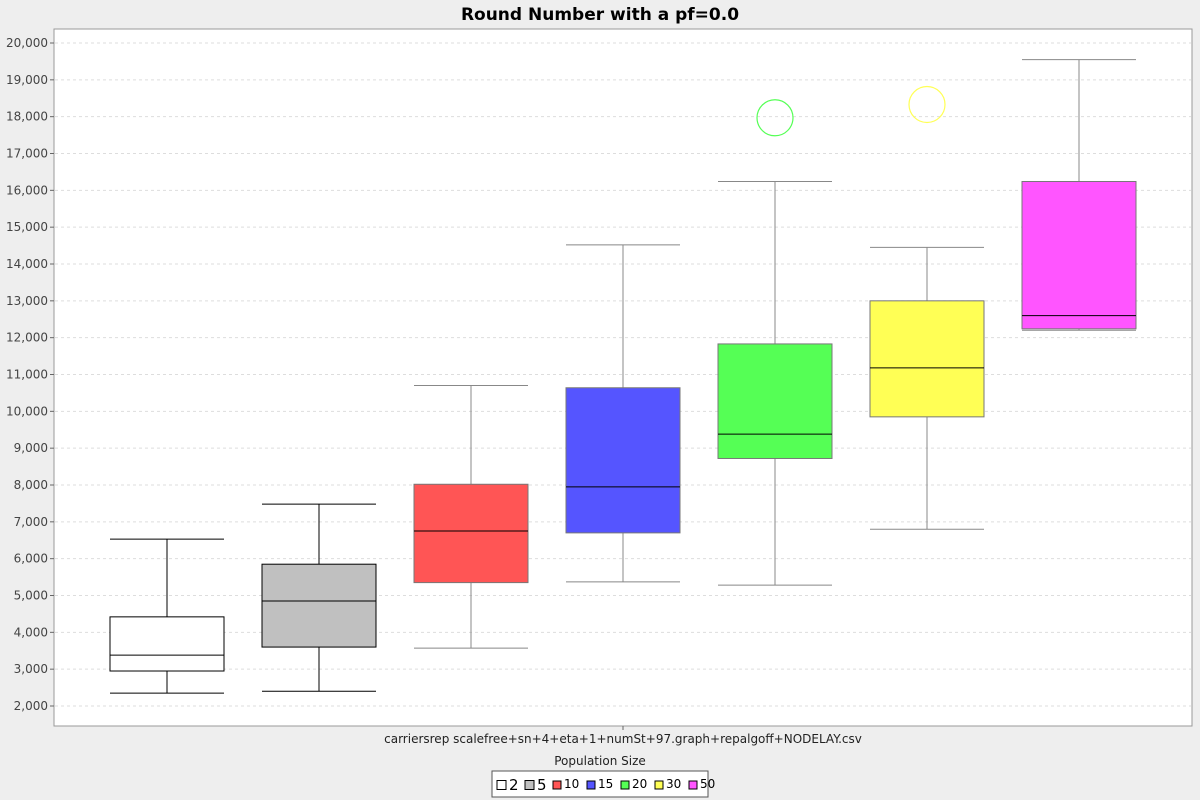  I want to click on chart-title: Round Number with a pf=0.0, so click(600, 15).